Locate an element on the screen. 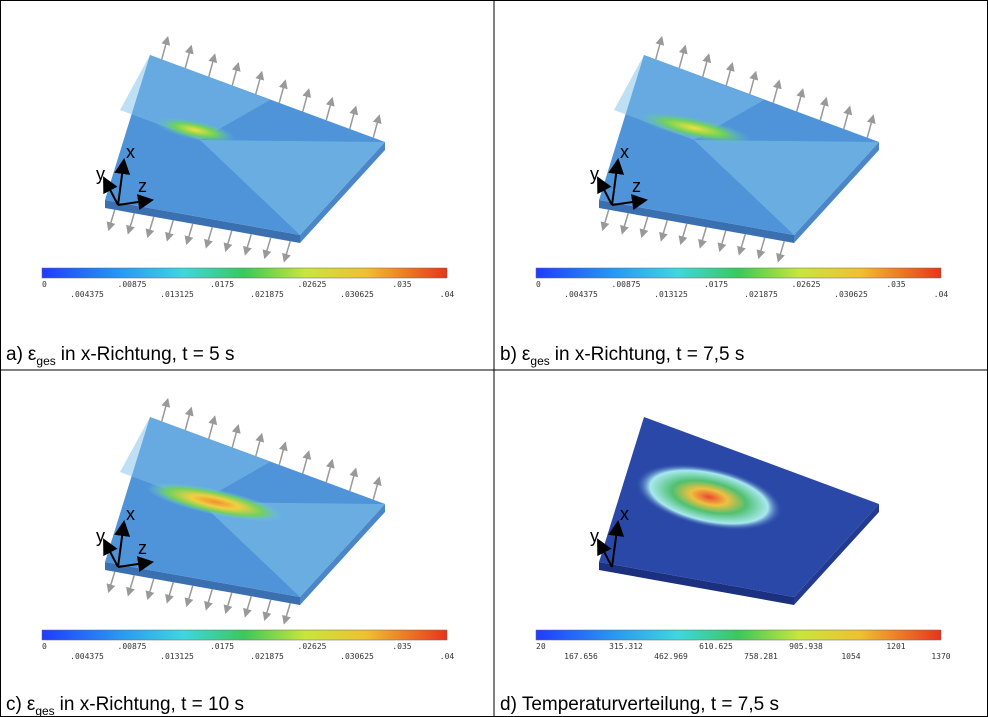 The height and width of the screenshot is (717, 988). caption-symbol: ε is located at coordinates (526, 354).